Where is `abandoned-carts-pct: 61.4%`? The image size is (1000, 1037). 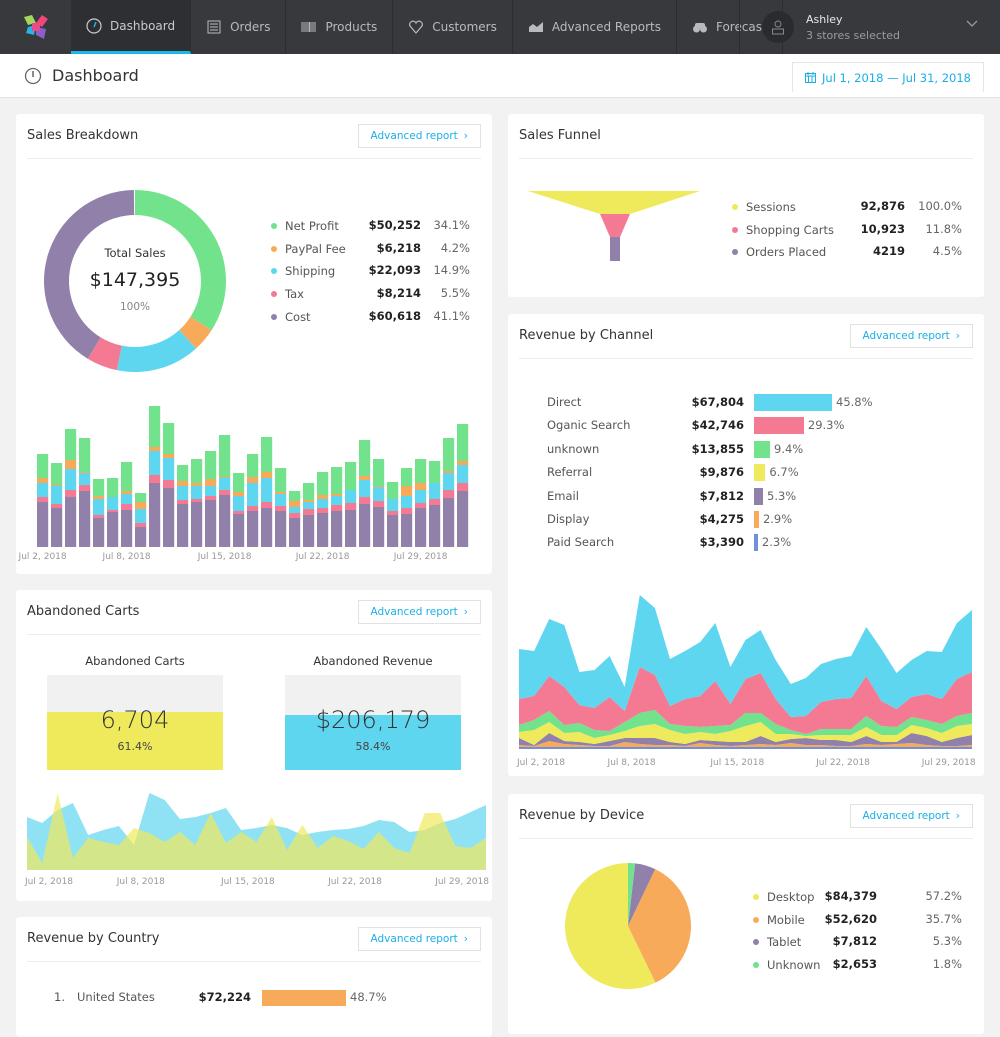 abandoned-carts-pct: 61.4% is located at coordinates (135, 746).